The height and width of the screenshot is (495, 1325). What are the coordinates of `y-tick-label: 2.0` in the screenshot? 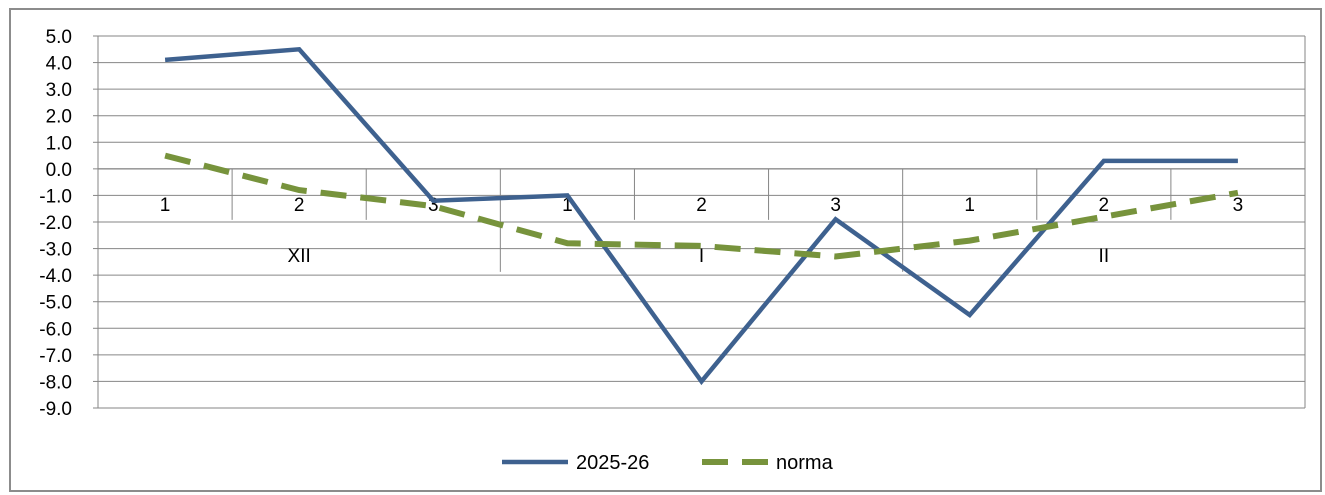 It's located at (59, 117).